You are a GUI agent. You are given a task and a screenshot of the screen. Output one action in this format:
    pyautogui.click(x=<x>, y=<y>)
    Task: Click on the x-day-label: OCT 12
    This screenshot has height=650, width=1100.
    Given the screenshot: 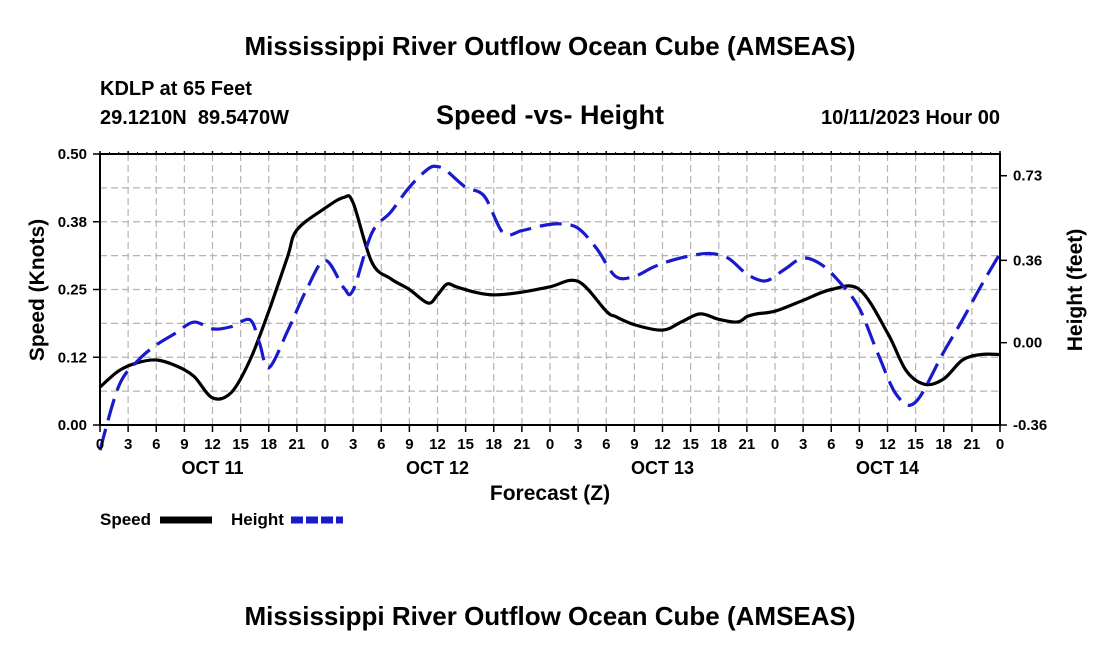 What is the action you would take?
    pyautogui.click(x=437, y=468)
    